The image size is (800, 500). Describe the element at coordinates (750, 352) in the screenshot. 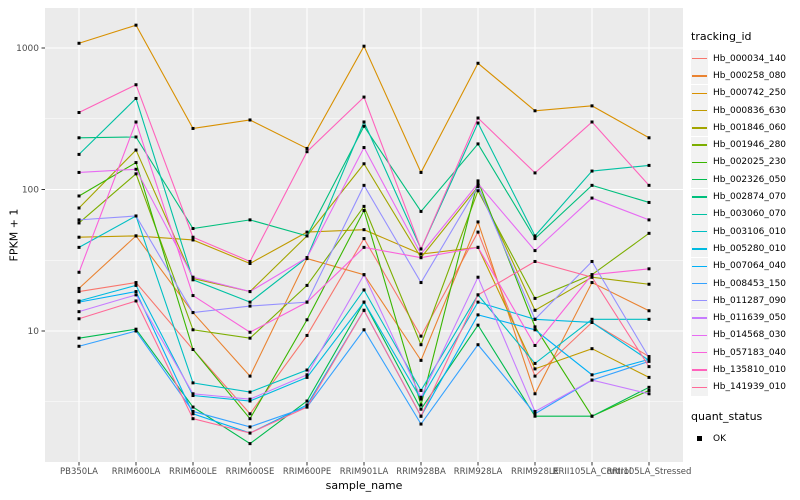

I see `legend-item-label: Hb_057183_040` at that location.